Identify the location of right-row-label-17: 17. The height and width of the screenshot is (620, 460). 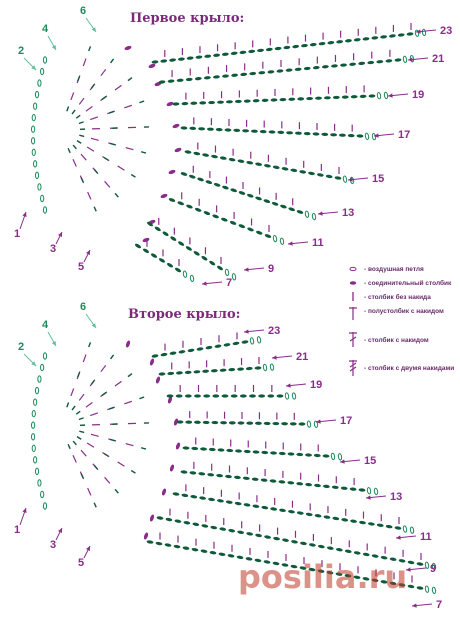
(404, 135).